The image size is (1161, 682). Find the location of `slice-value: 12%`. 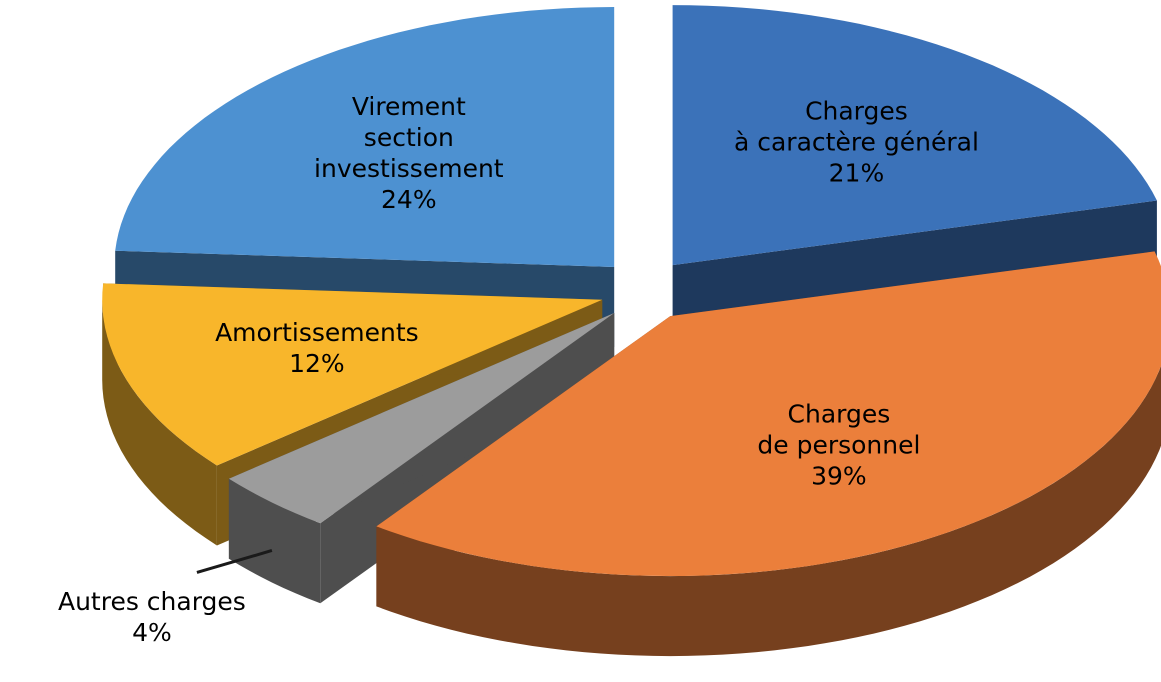

slice-value: 12% is located at coordinates (317, 363).